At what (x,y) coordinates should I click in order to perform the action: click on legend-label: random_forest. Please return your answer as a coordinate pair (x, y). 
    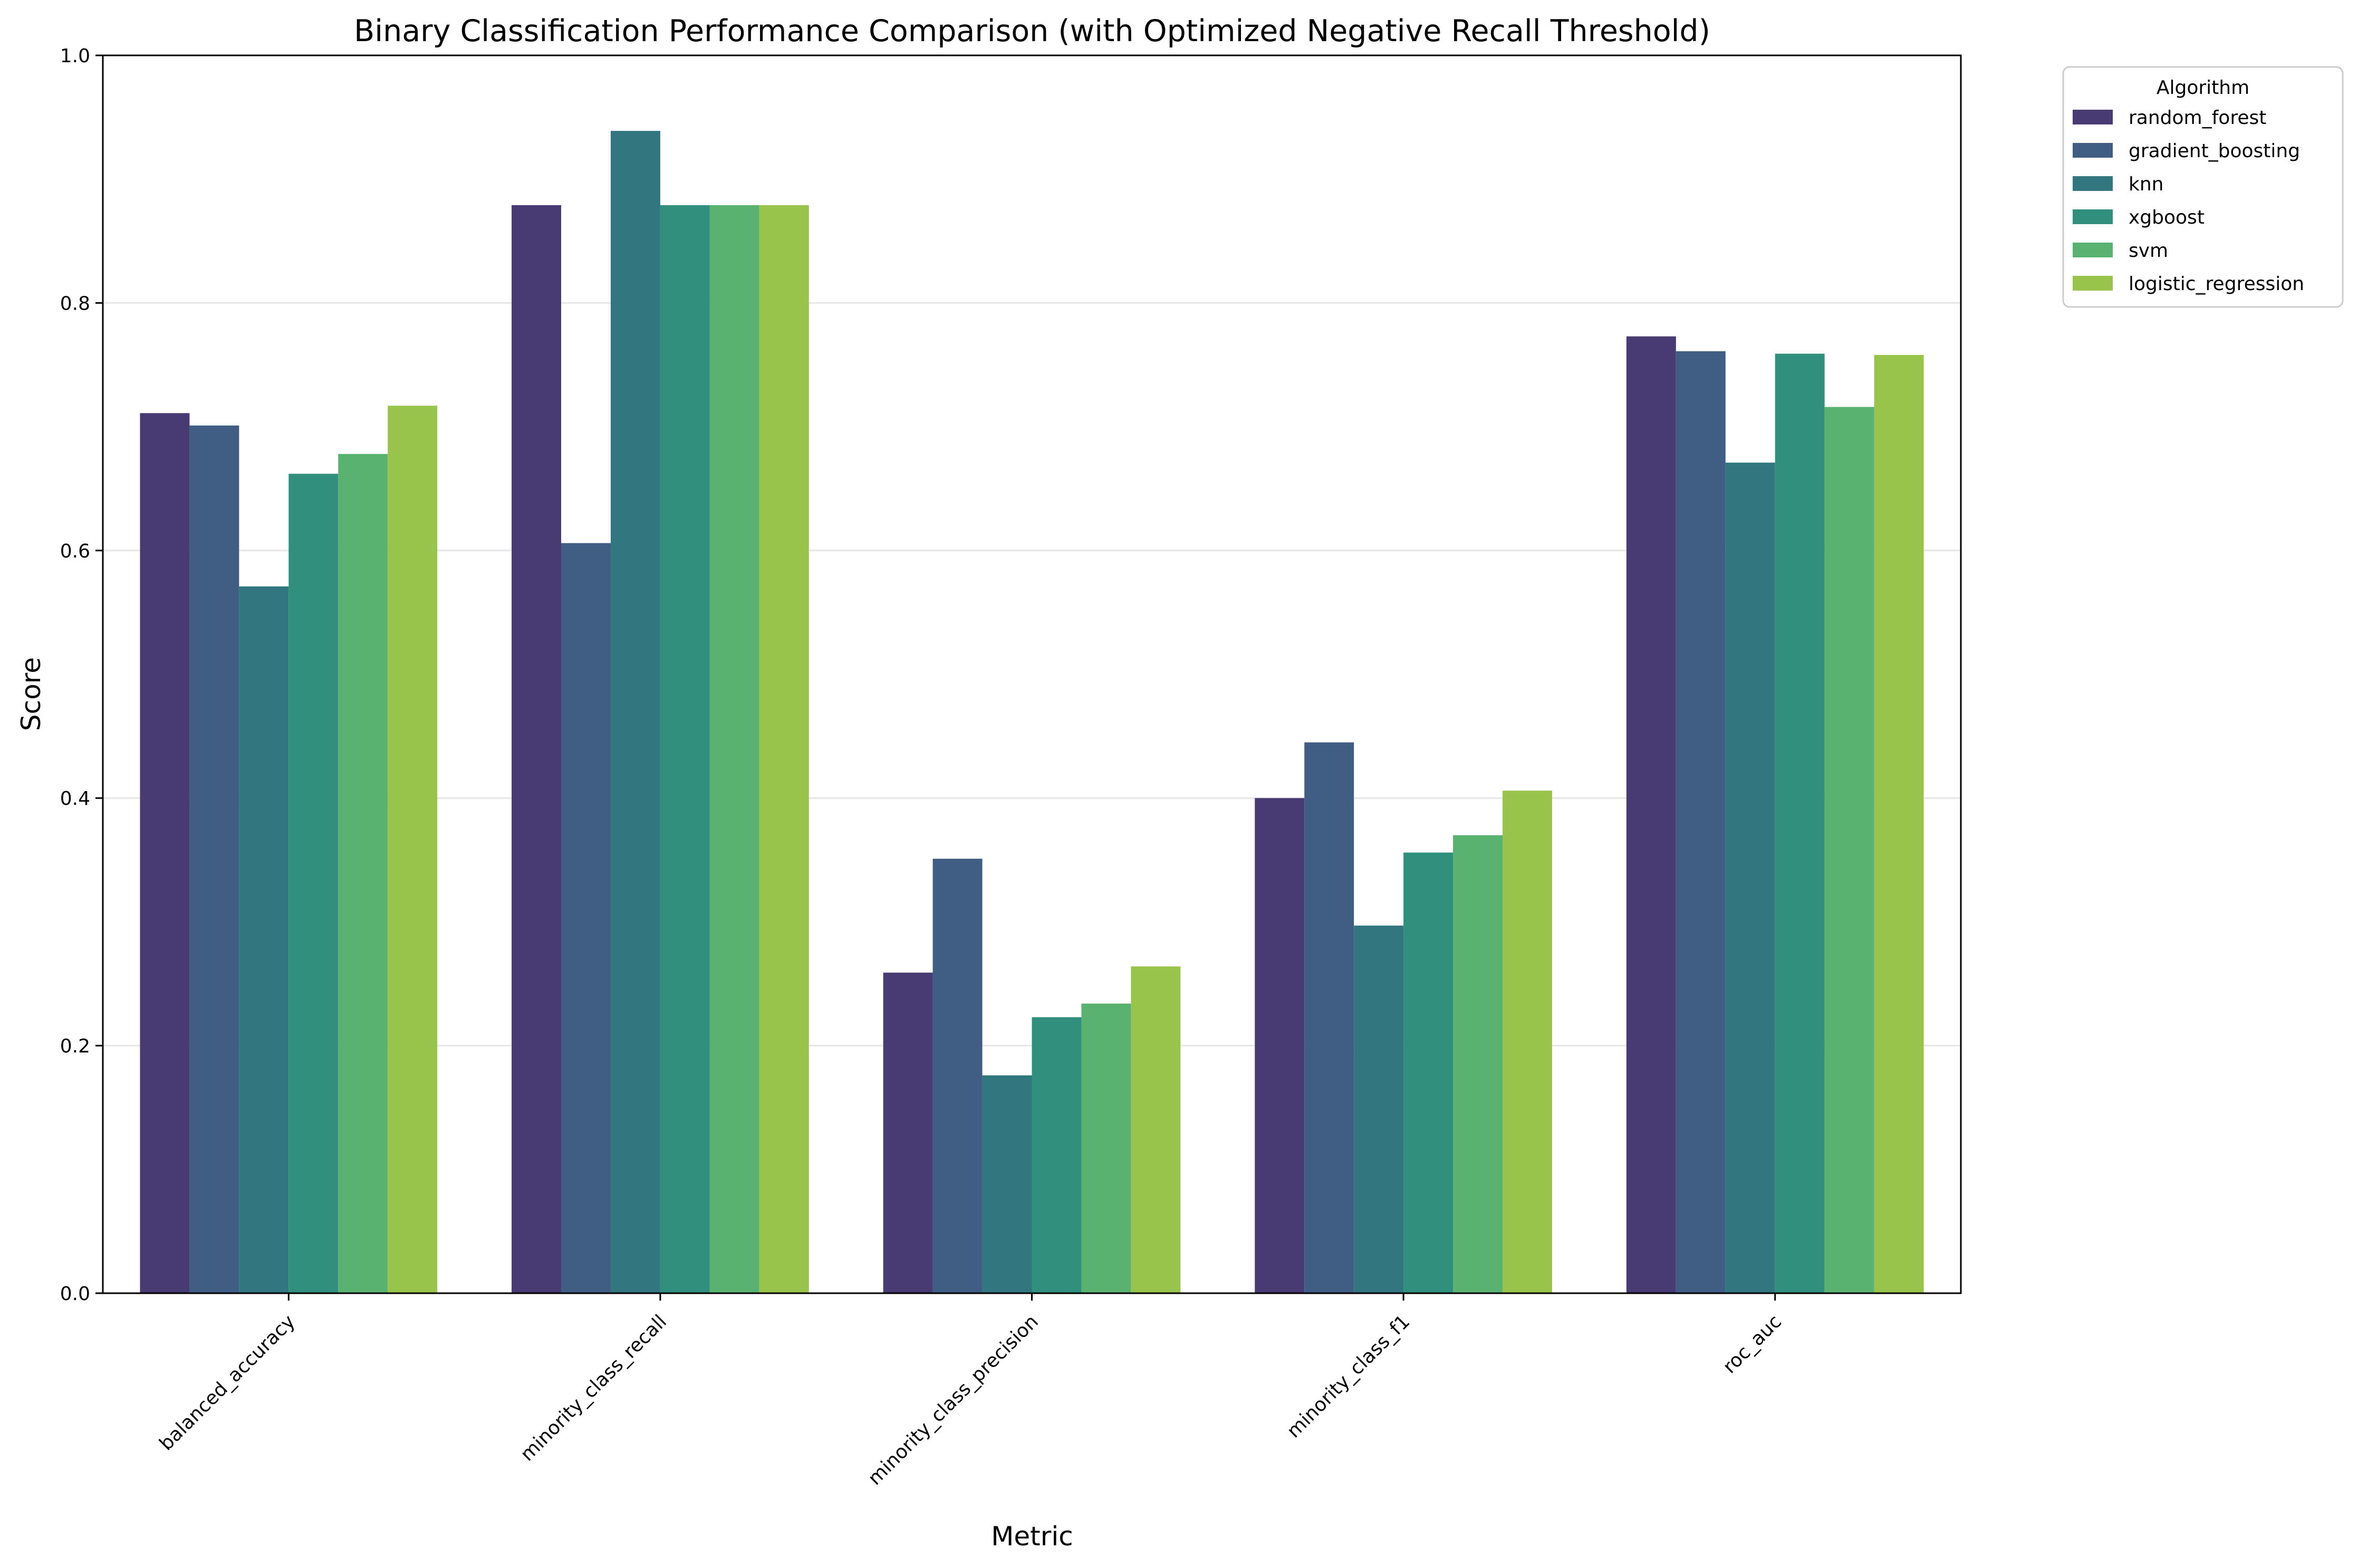
    Looking at the image, I should click on (2197, 118).